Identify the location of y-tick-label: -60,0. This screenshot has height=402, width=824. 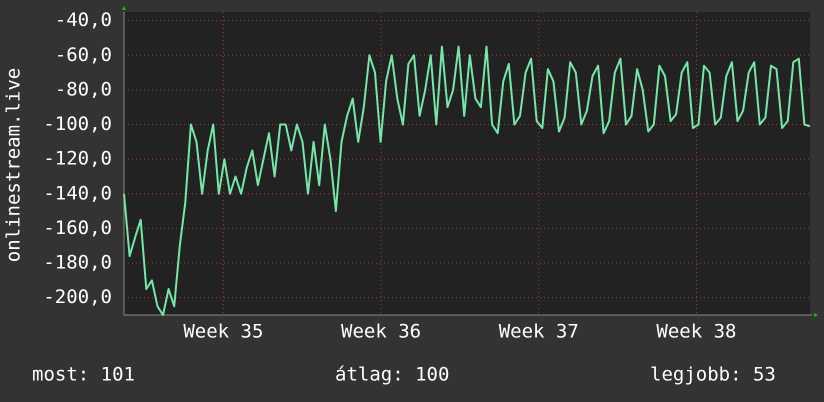
(83, 55).